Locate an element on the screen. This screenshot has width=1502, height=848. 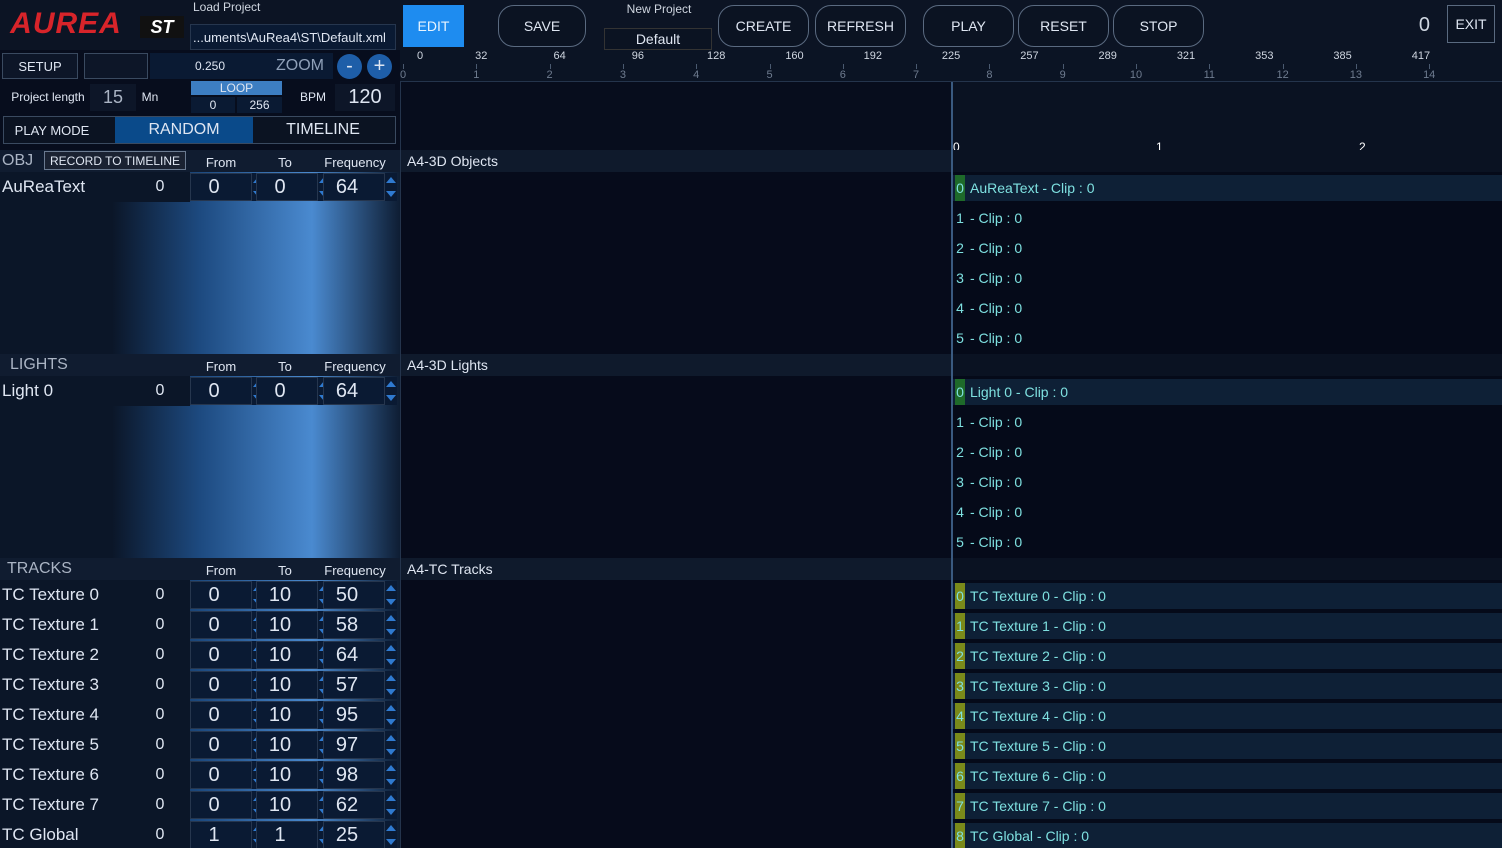
exit-button: EXIT is located at coordinates (1471, 24).